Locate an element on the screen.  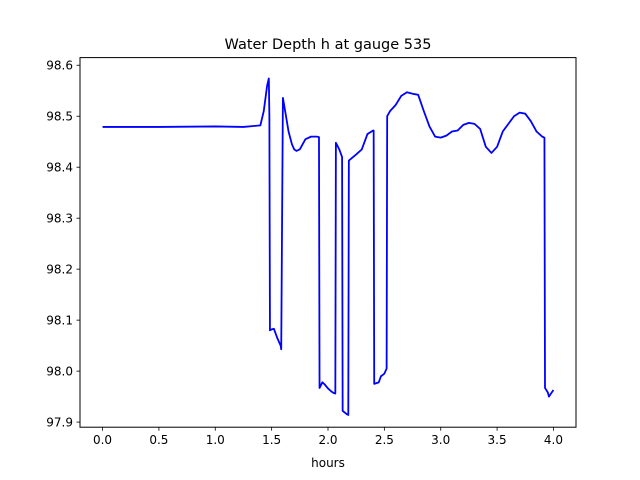
y-tick-label: 97.9 is located at coordinates (59, 422).